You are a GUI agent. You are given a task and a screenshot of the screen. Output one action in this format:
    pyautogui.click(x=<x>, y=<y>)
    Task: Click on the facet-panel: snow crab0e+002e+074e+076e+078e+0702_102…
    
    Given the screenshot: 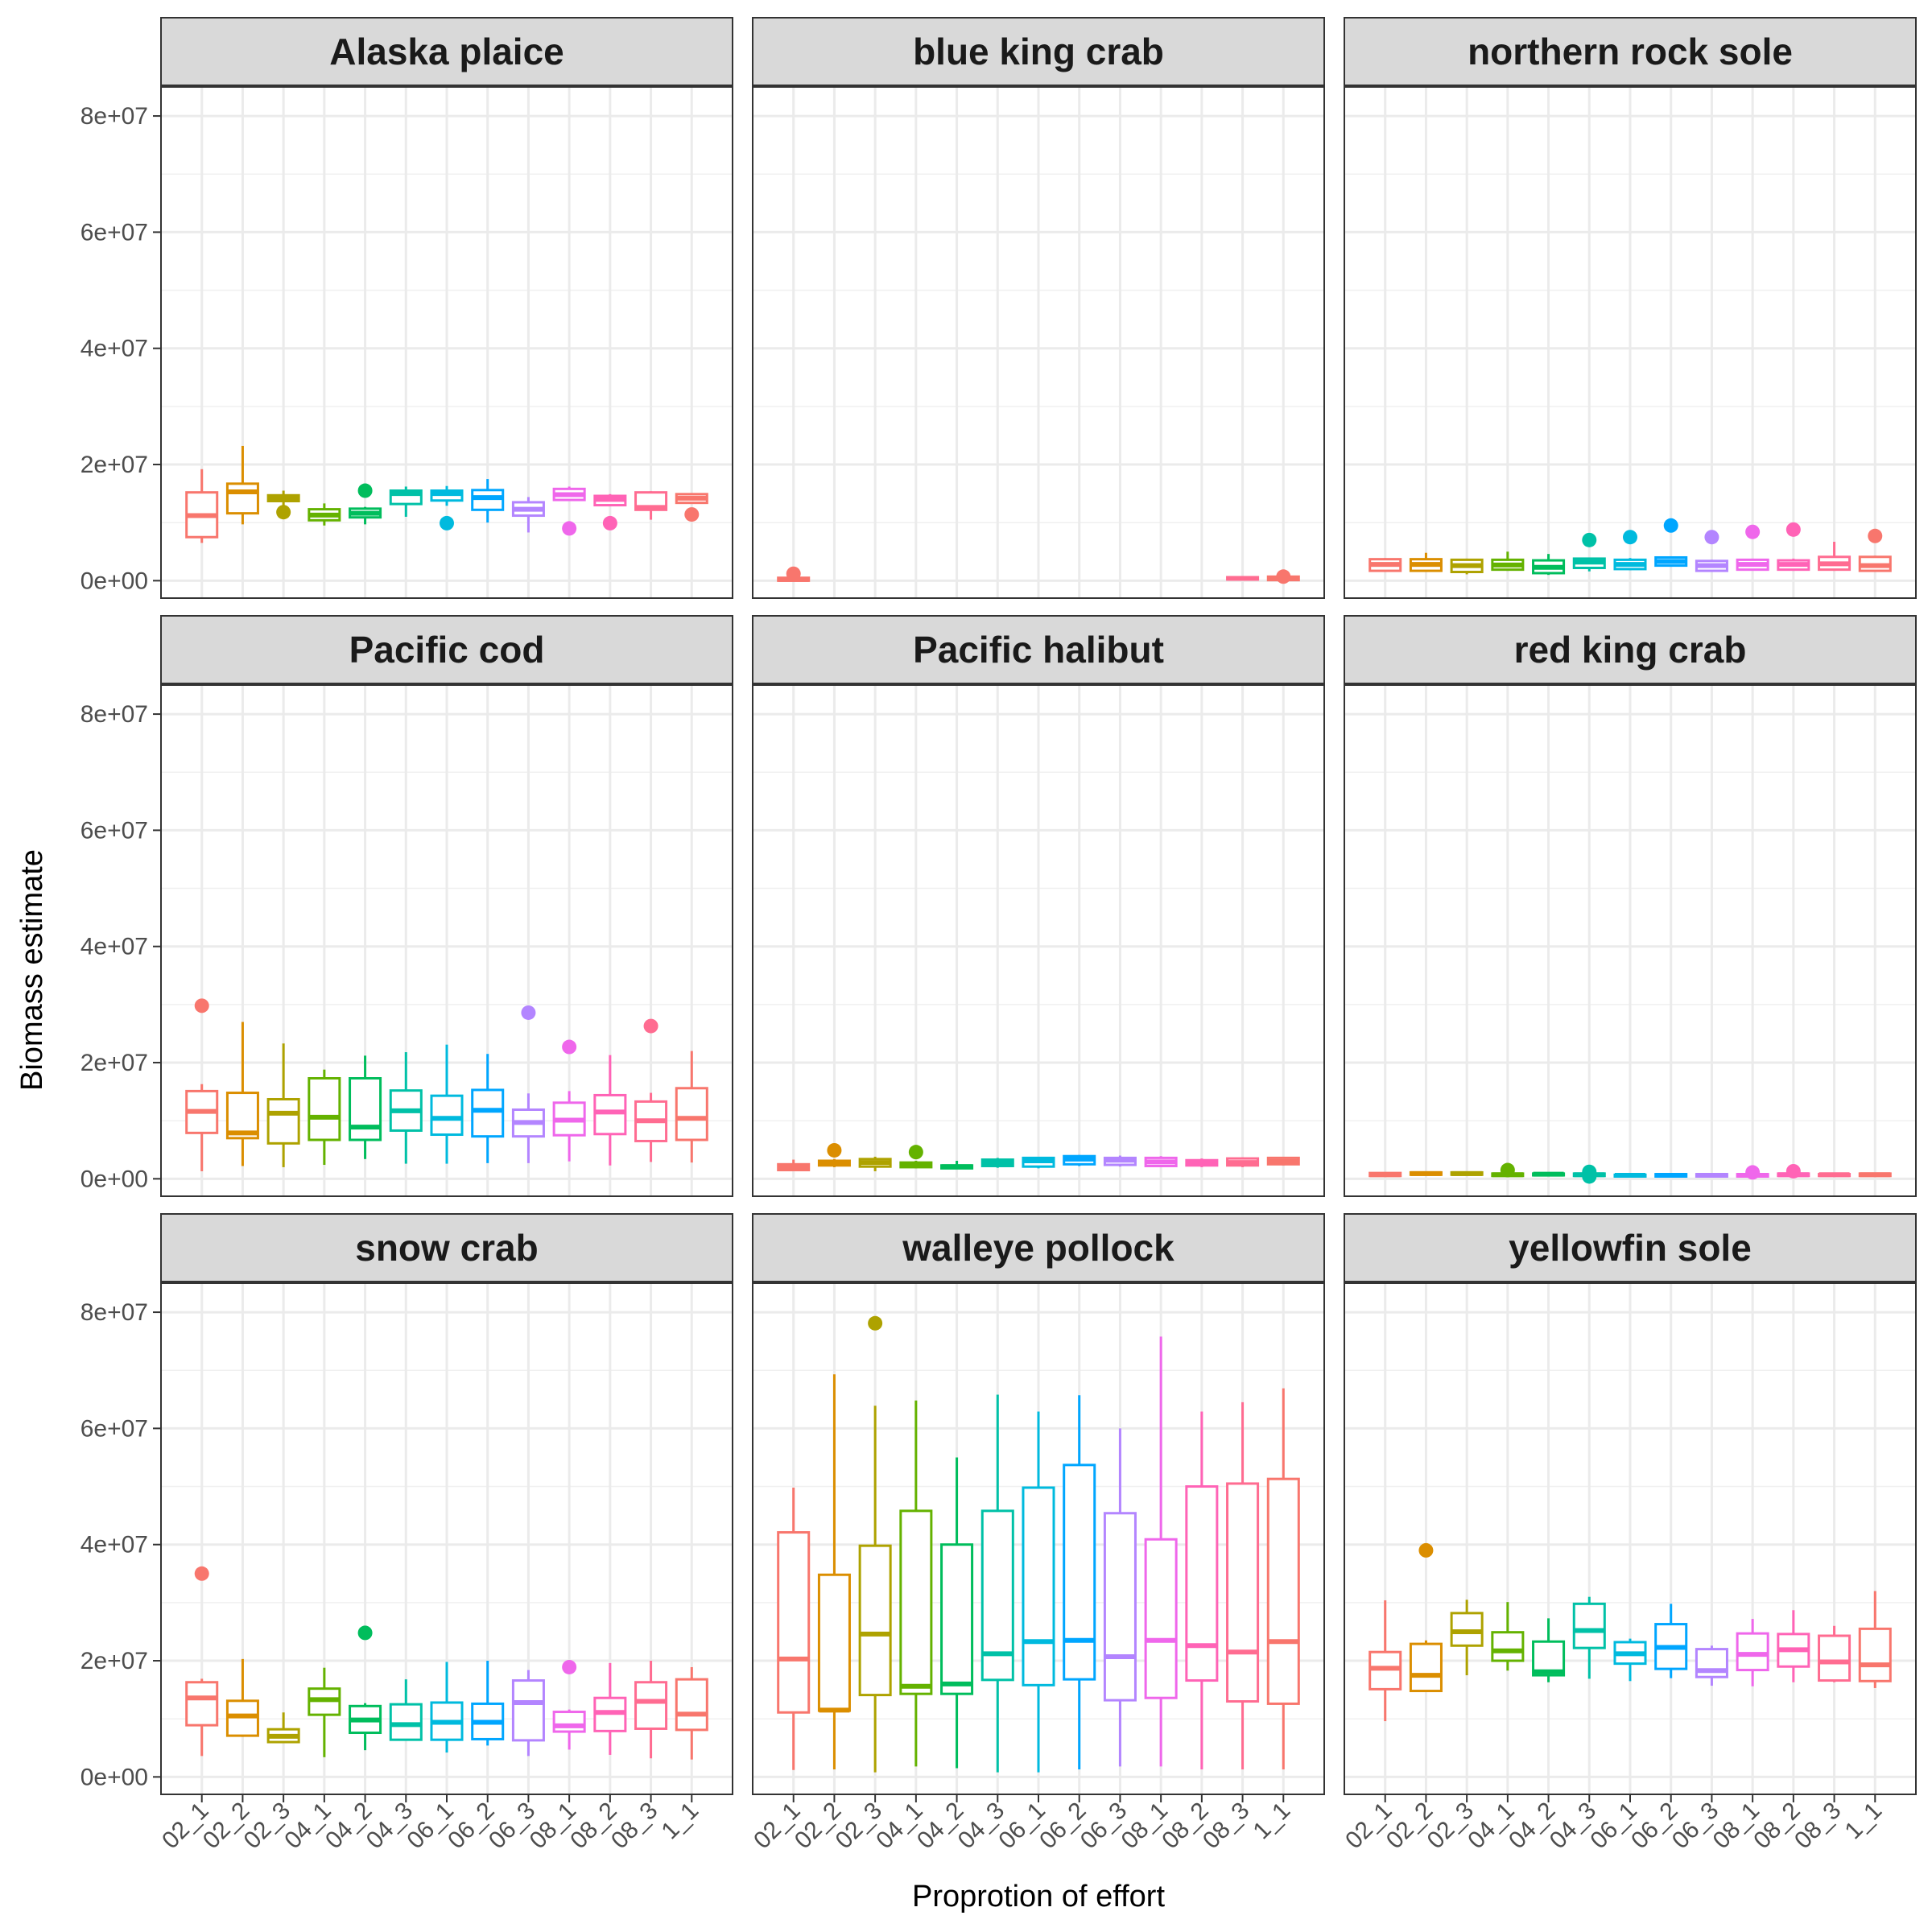 What is the action you would take?
    pyautogui.click(x=406, y=1534)
    